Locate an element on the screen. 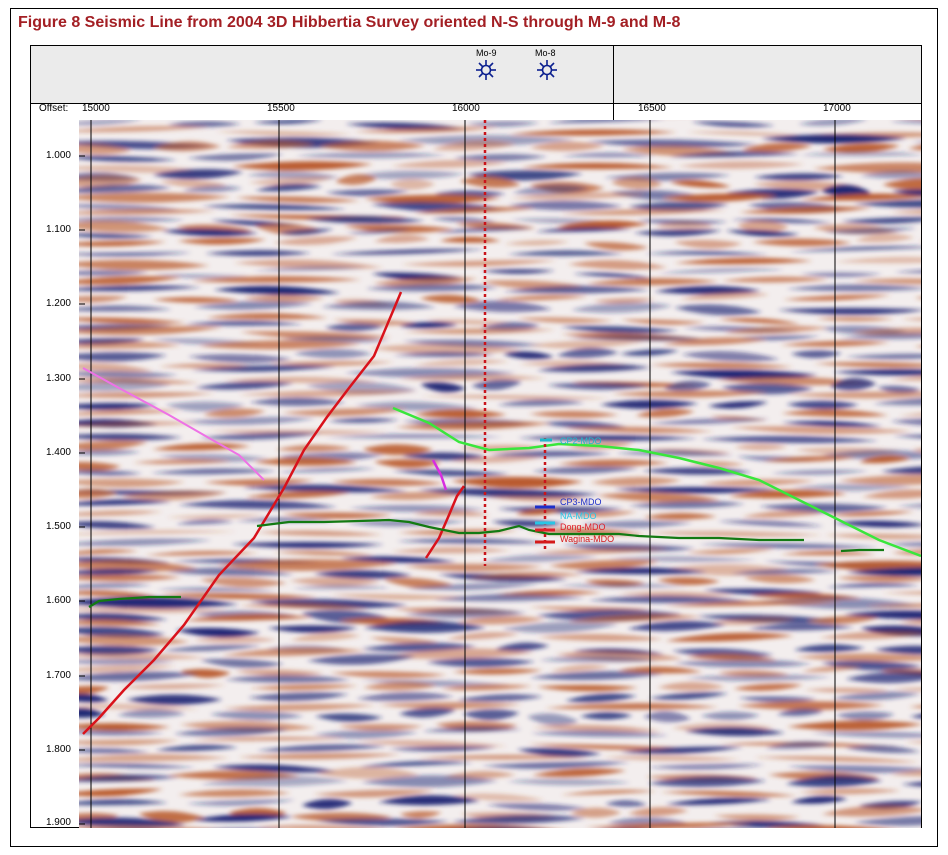 The width and height of the screenshot is (948, 855). well-label-mo8: Mo-8 is located at coordinates (545, 53).